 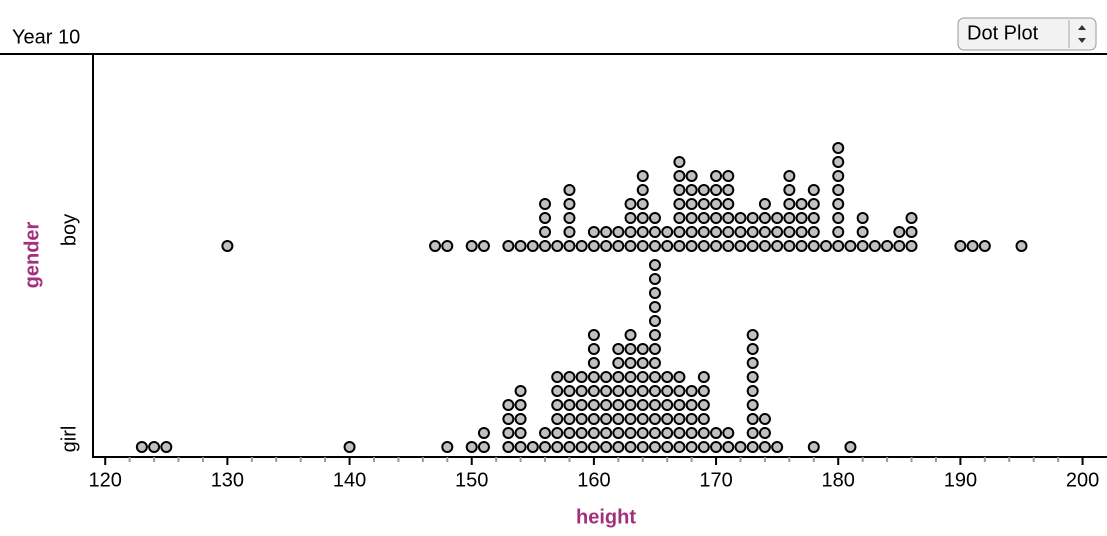 What do you see at coordinates (960, 480) in the screenshot?
I see `x-tick-label: 190` at bounding box center [960, 480].